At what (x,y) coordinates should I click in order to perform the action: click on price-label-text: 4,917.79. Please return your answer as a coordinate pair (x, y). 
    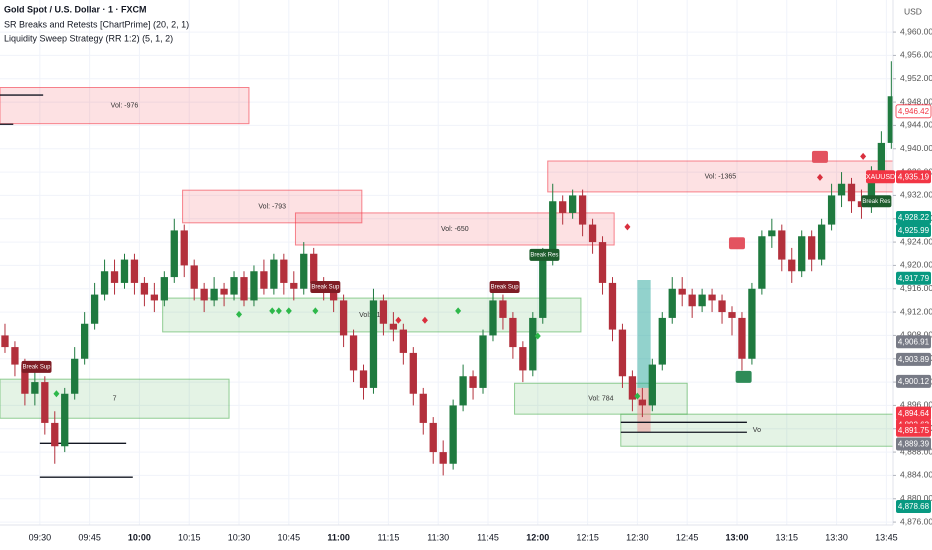
    Looking at the image, I should click on (914, 278).